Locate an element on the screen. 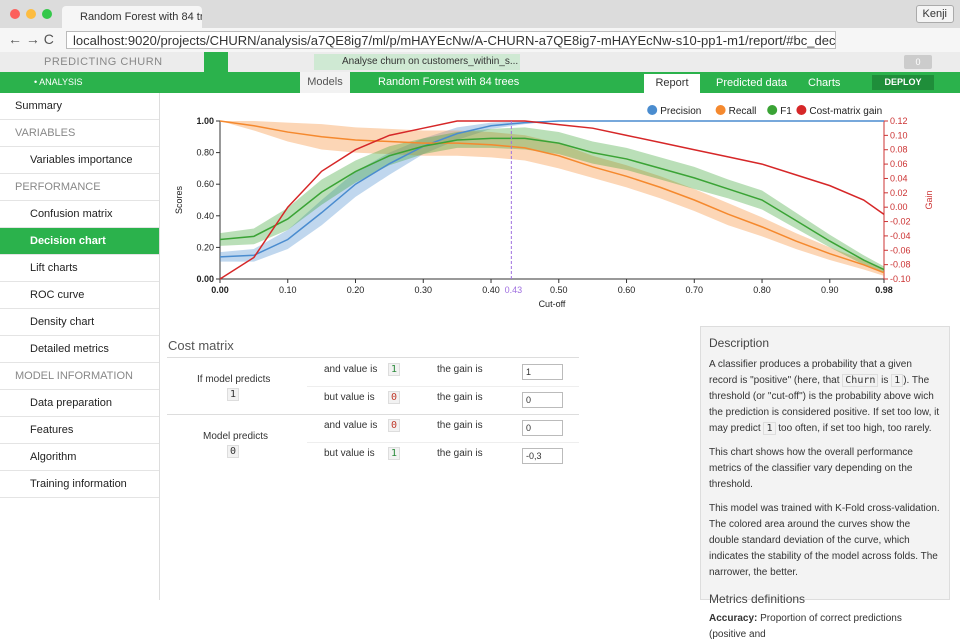 Image resolution: width=960 pixels, height=643 pixels. sidebar-item: Features is located at coordinates (79, 430).